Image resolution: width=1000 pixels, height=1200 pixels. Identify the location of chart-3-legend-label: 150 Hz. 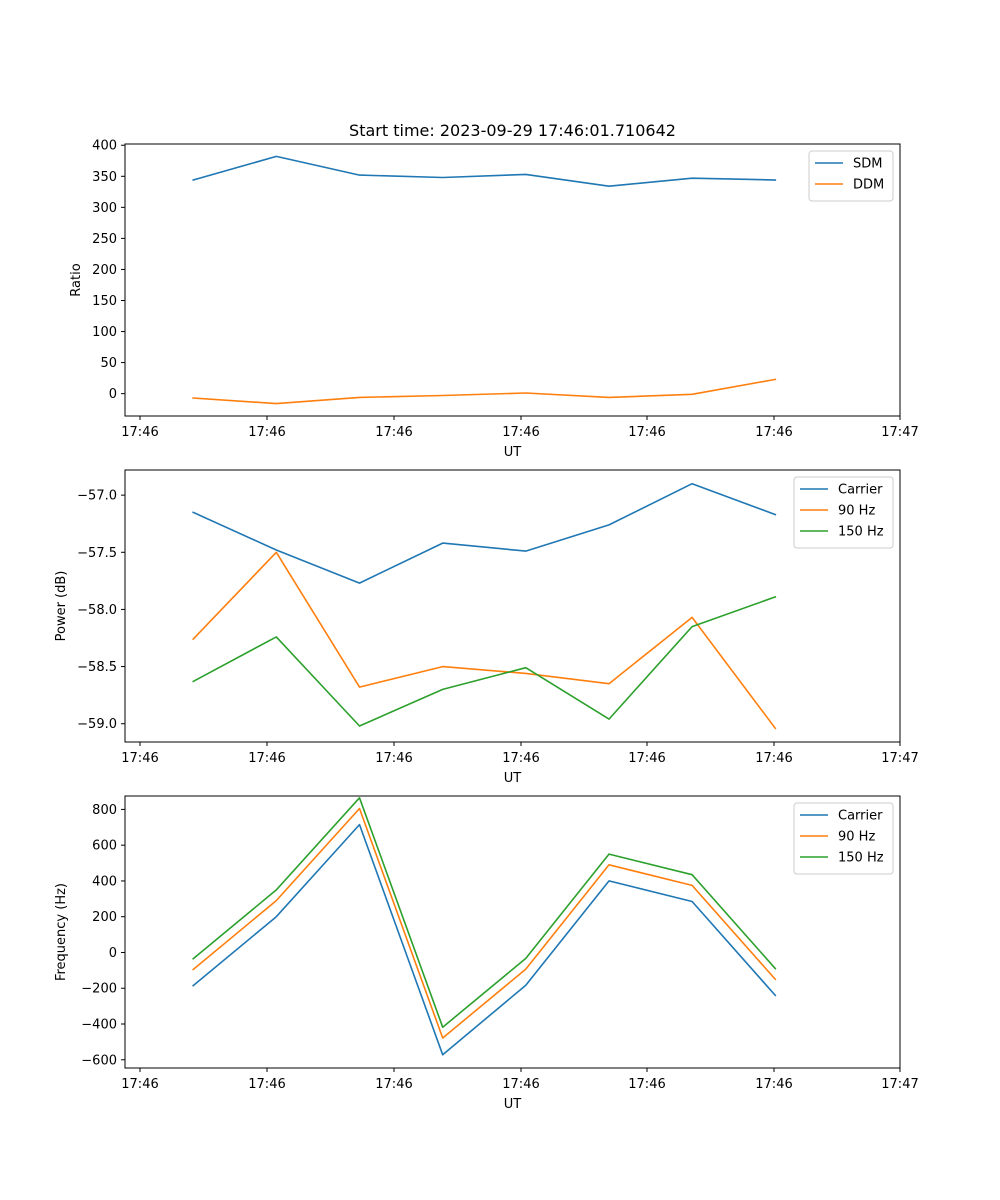
(861, 858).